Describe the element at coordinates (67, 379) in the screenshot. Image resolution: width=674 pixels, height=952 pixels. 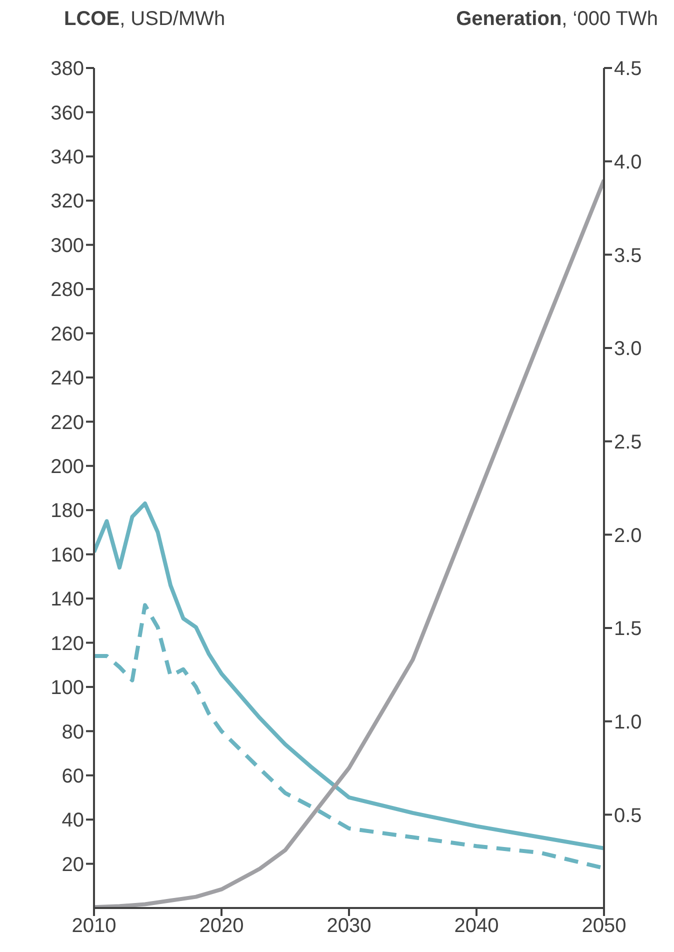
I see `y-tick-label: 240` at that location.